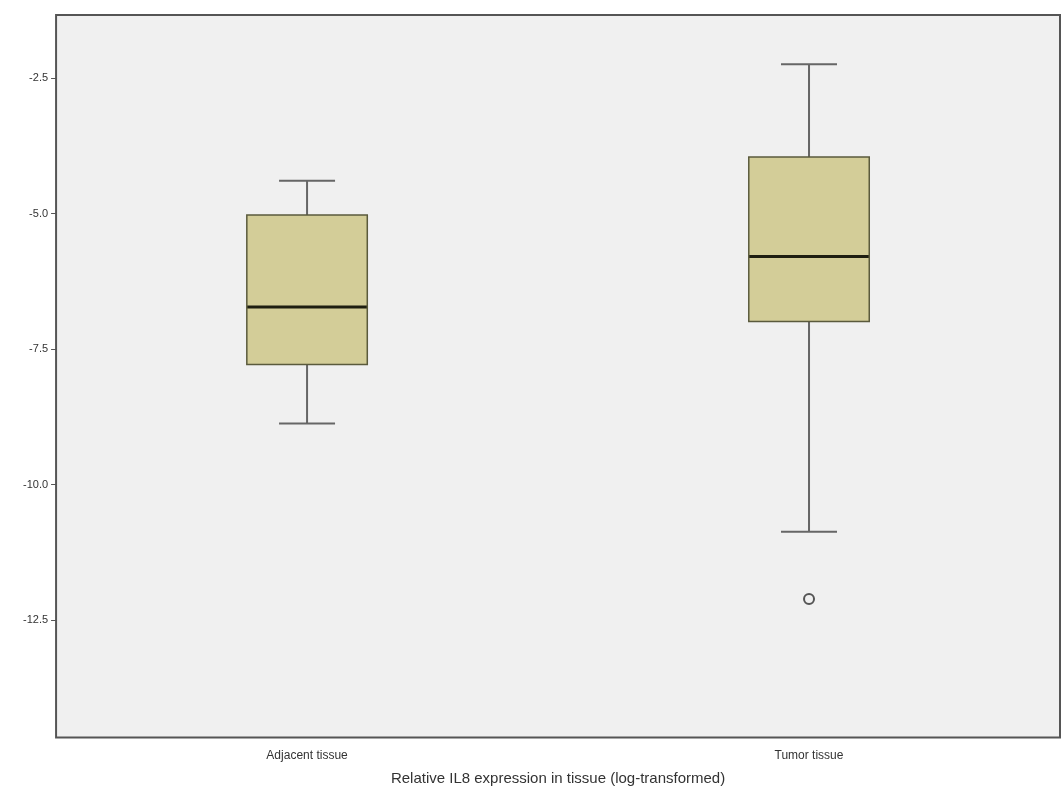 Image resolution: width=1064 pixels, height=803 pixels. What do you see at coordinates (35, 483) in the screenshot?
I see `y-tick-label: -10.0` at bounding box center [35, 483].